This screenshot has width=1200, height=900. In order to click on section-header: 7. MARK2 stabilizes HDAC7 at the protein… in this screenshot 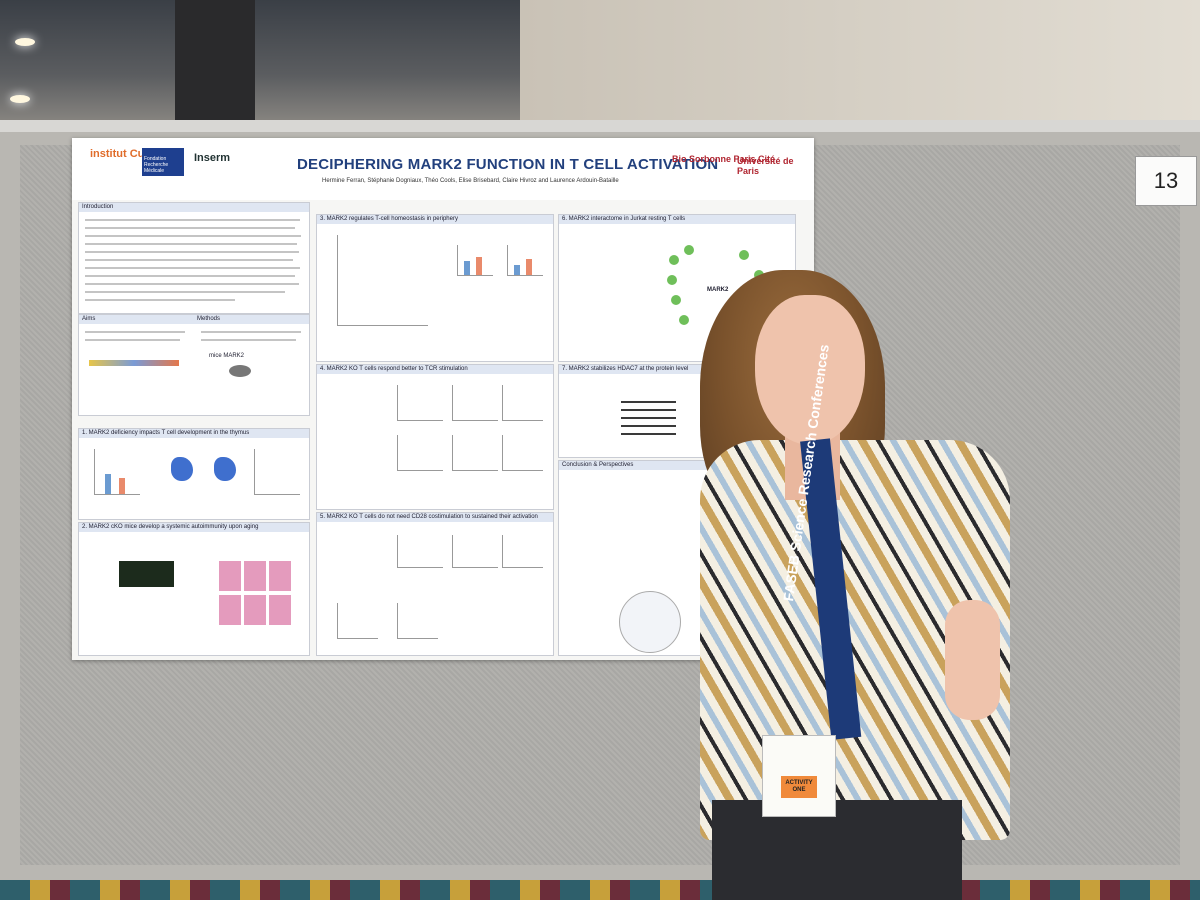, I will do `click(677, 369)`.